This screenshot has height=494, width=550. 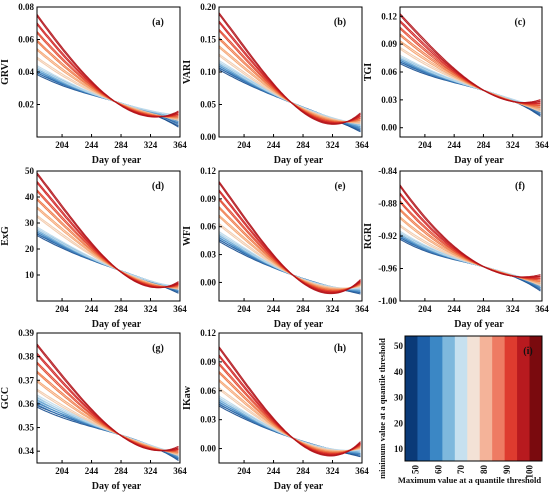 I want to click on panel-label: (h), so click(x=340, y=348).